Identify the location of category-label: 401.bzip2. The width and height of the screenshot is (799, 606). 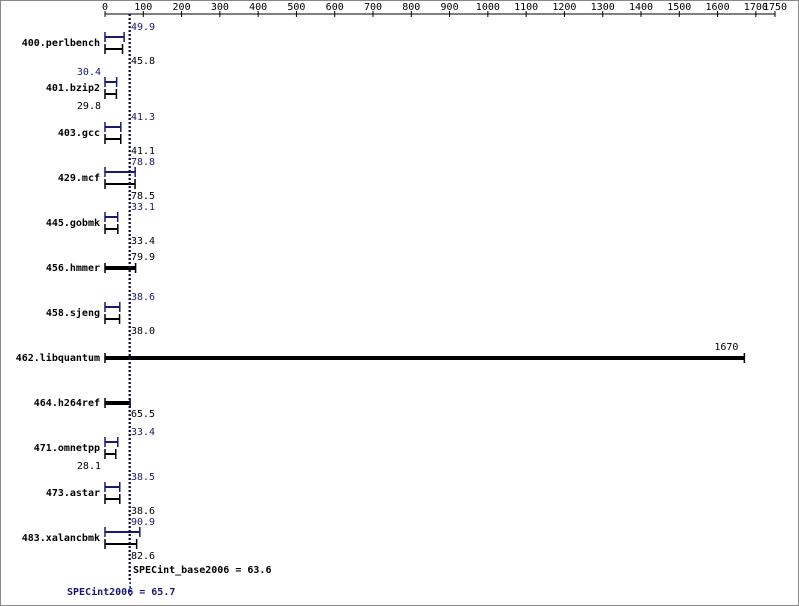
(73, 88).